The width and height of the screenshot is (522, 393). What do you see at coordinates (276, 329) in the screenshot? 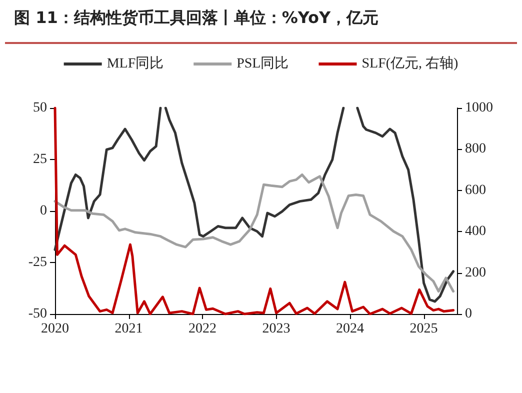
I see `x-tick-label: 2023` at bounding box center [276, 329].